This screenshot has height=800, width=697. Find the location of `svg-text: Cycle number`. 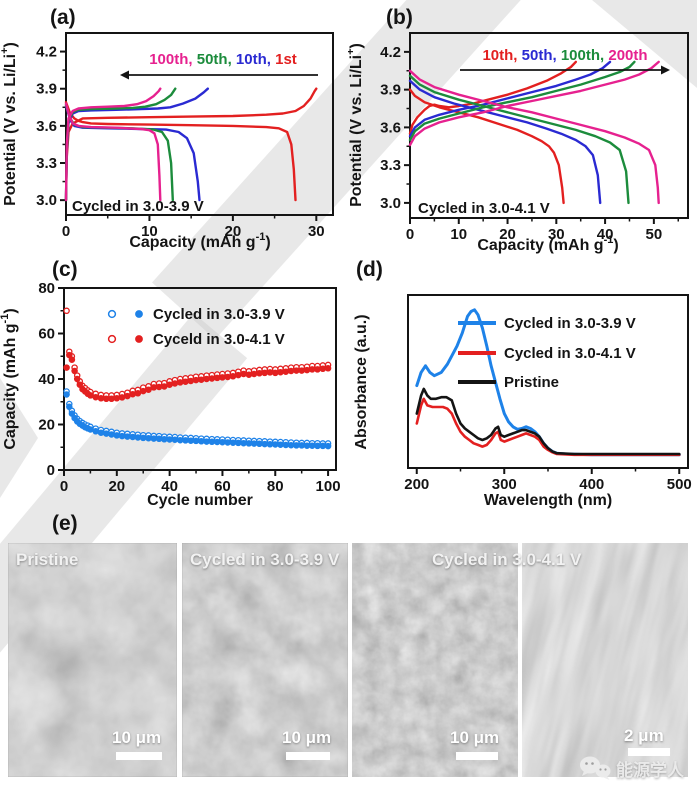

svg-text: Cycle number is located at coordinates (200, 500).